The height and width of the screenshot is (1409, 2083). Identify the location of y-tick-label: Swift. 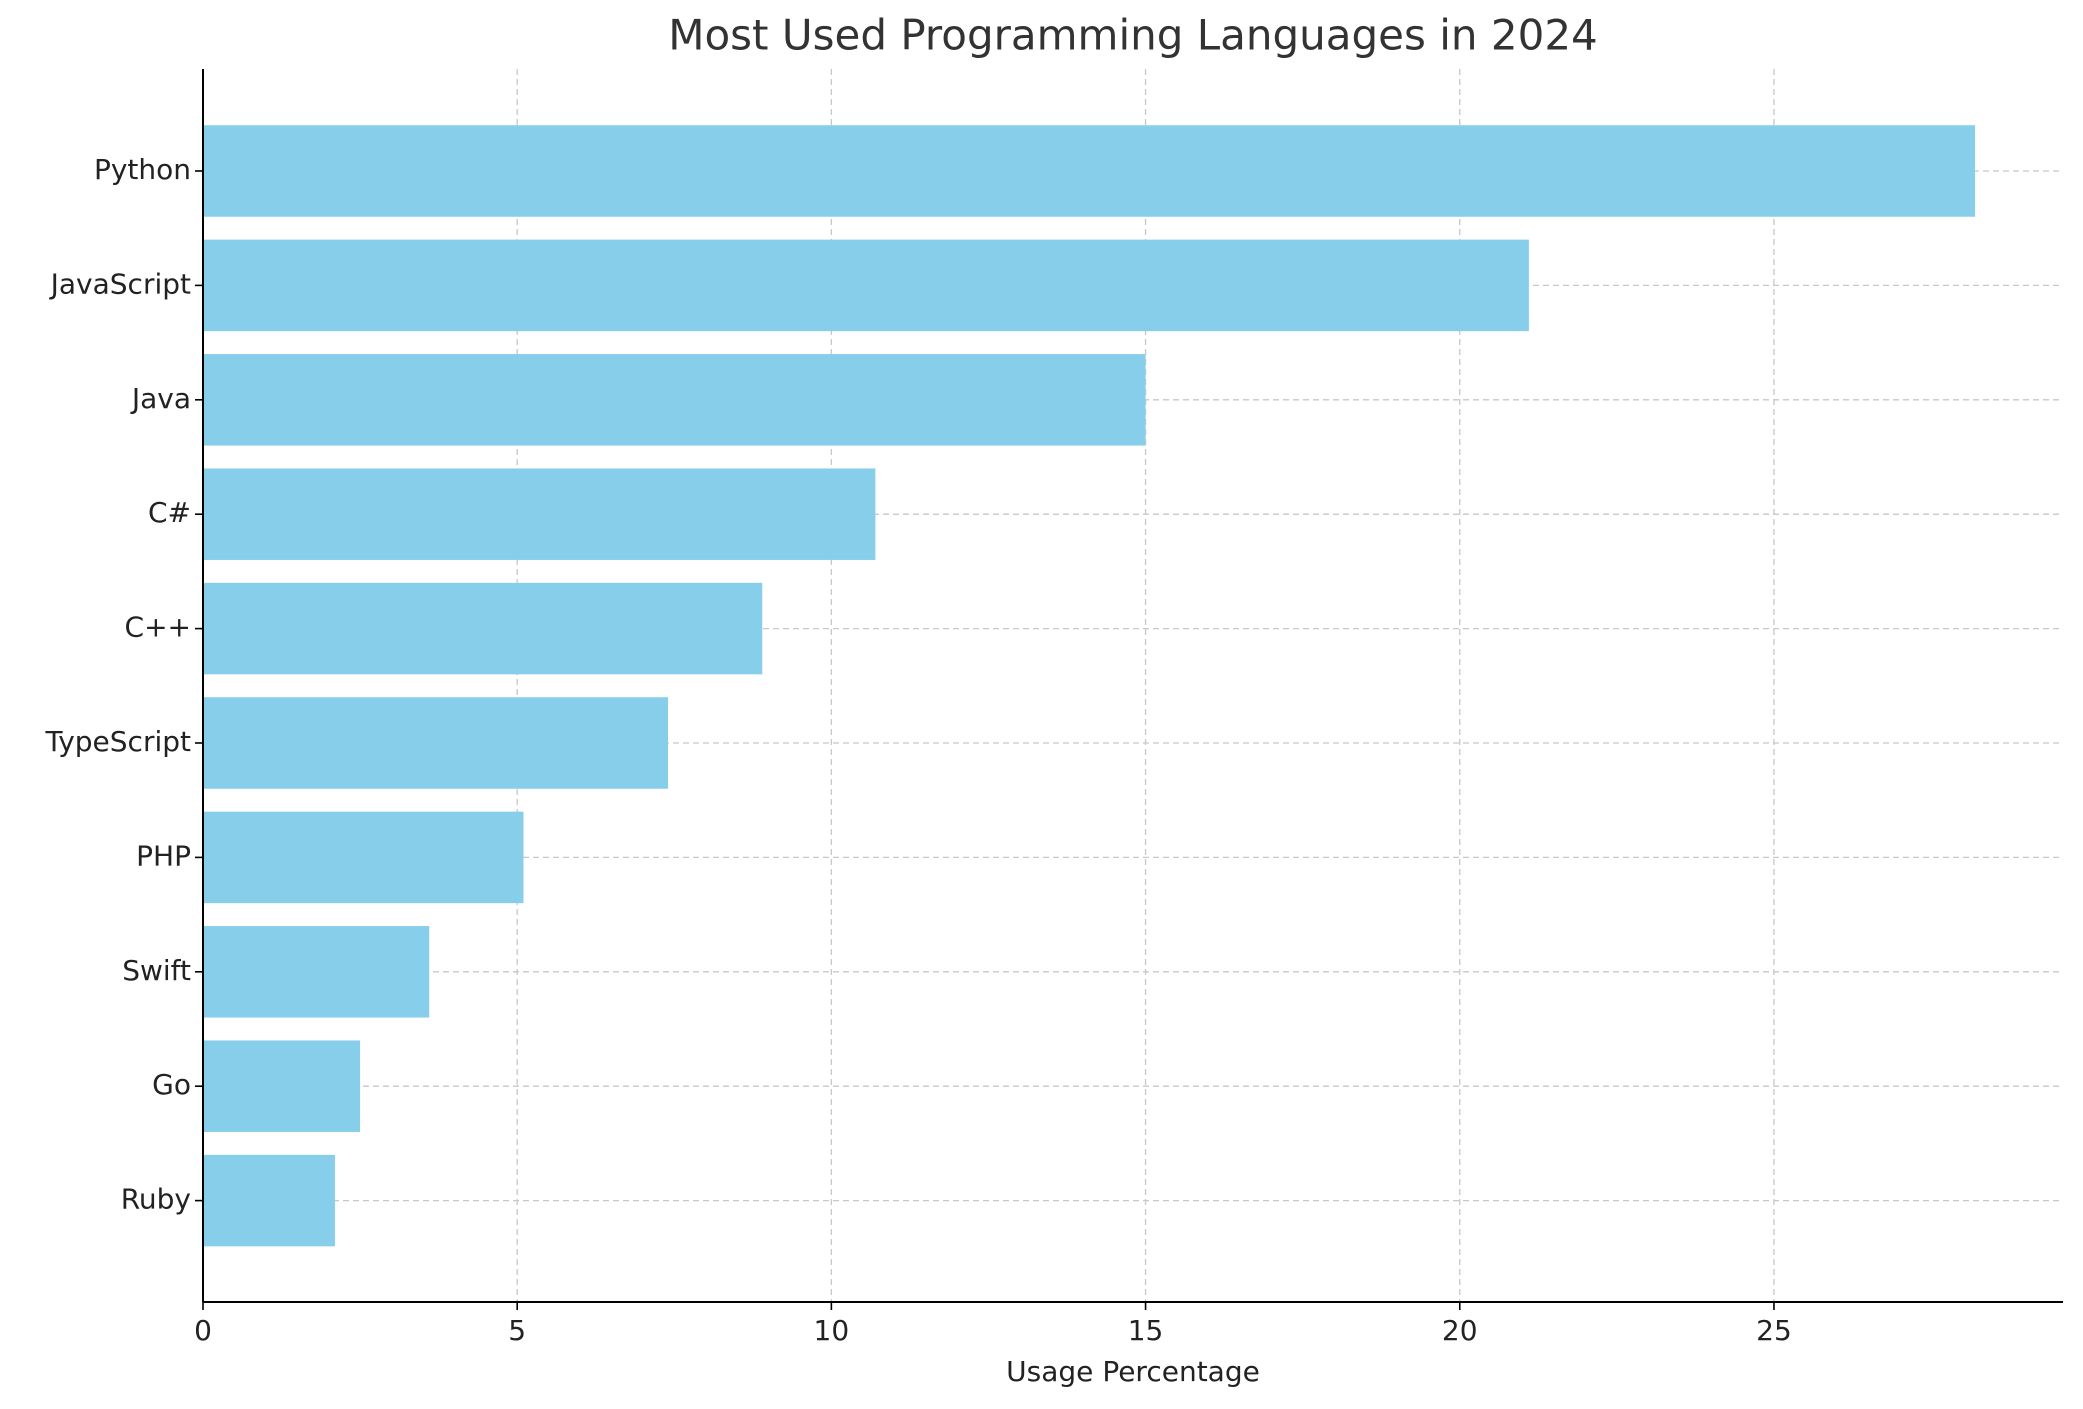
(156, 970).